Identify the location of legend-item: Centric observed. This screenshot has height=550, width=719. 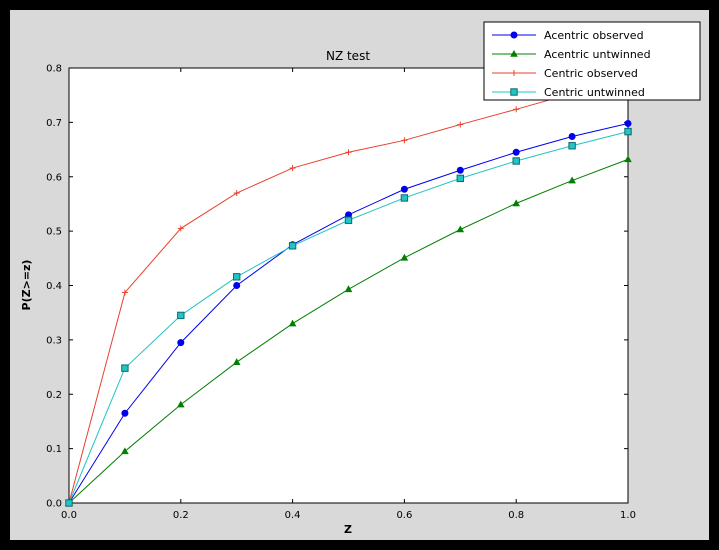
(565, 73).